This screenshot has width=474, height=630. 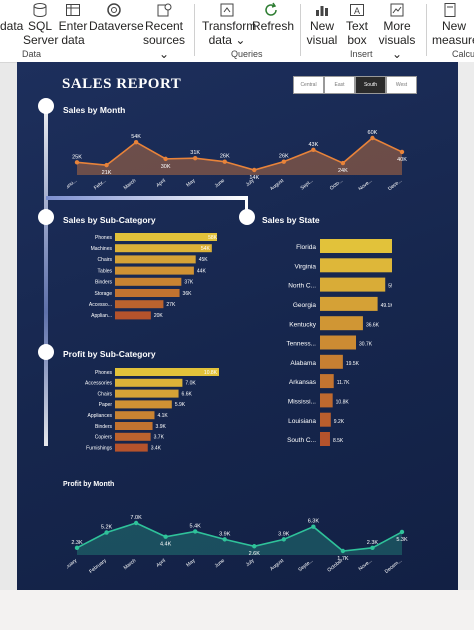 What do you see at coordinates (225, 157) in the screenshot?
I see `data-label: 26K` at bounding box center [225, 157].